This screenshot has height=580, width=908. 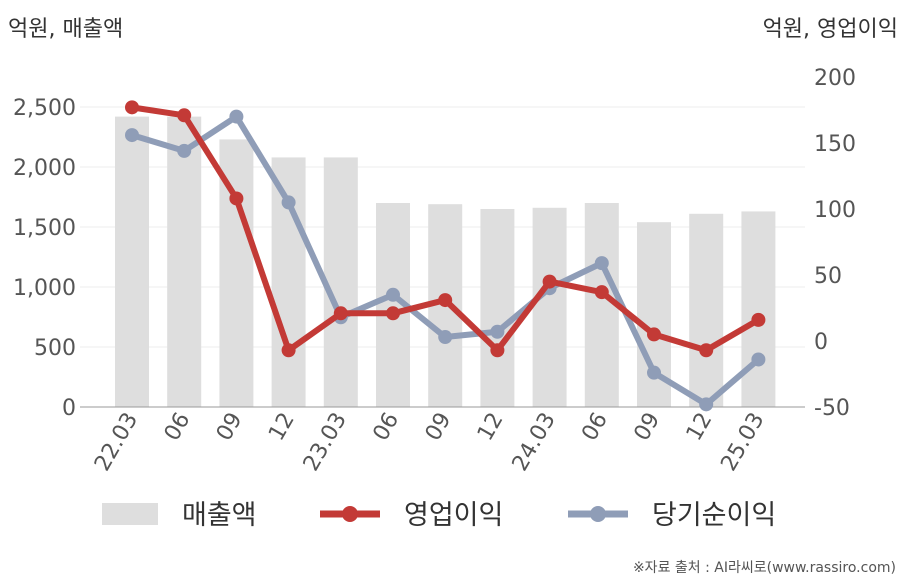 I want to click on right-axis-ticks: -50 0 50 100 150 200, so click(x=835, y=243).